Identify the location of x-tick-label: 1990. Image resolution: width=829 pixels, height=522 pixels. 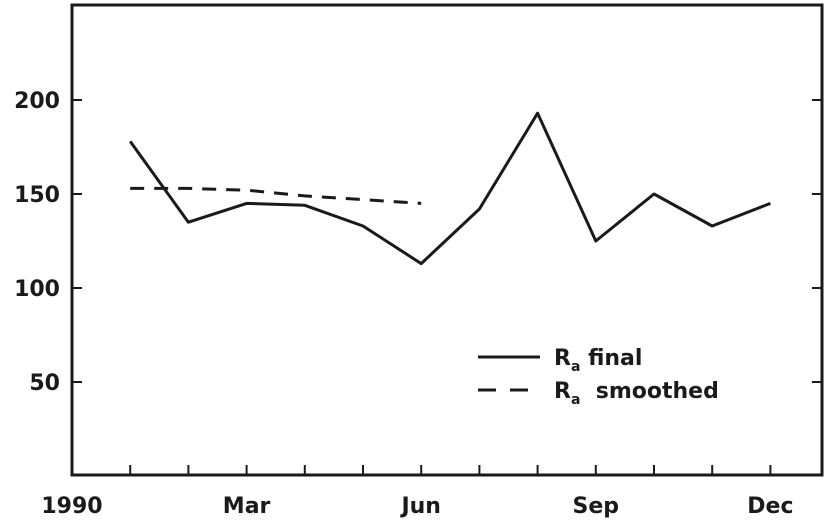
(71, 506).